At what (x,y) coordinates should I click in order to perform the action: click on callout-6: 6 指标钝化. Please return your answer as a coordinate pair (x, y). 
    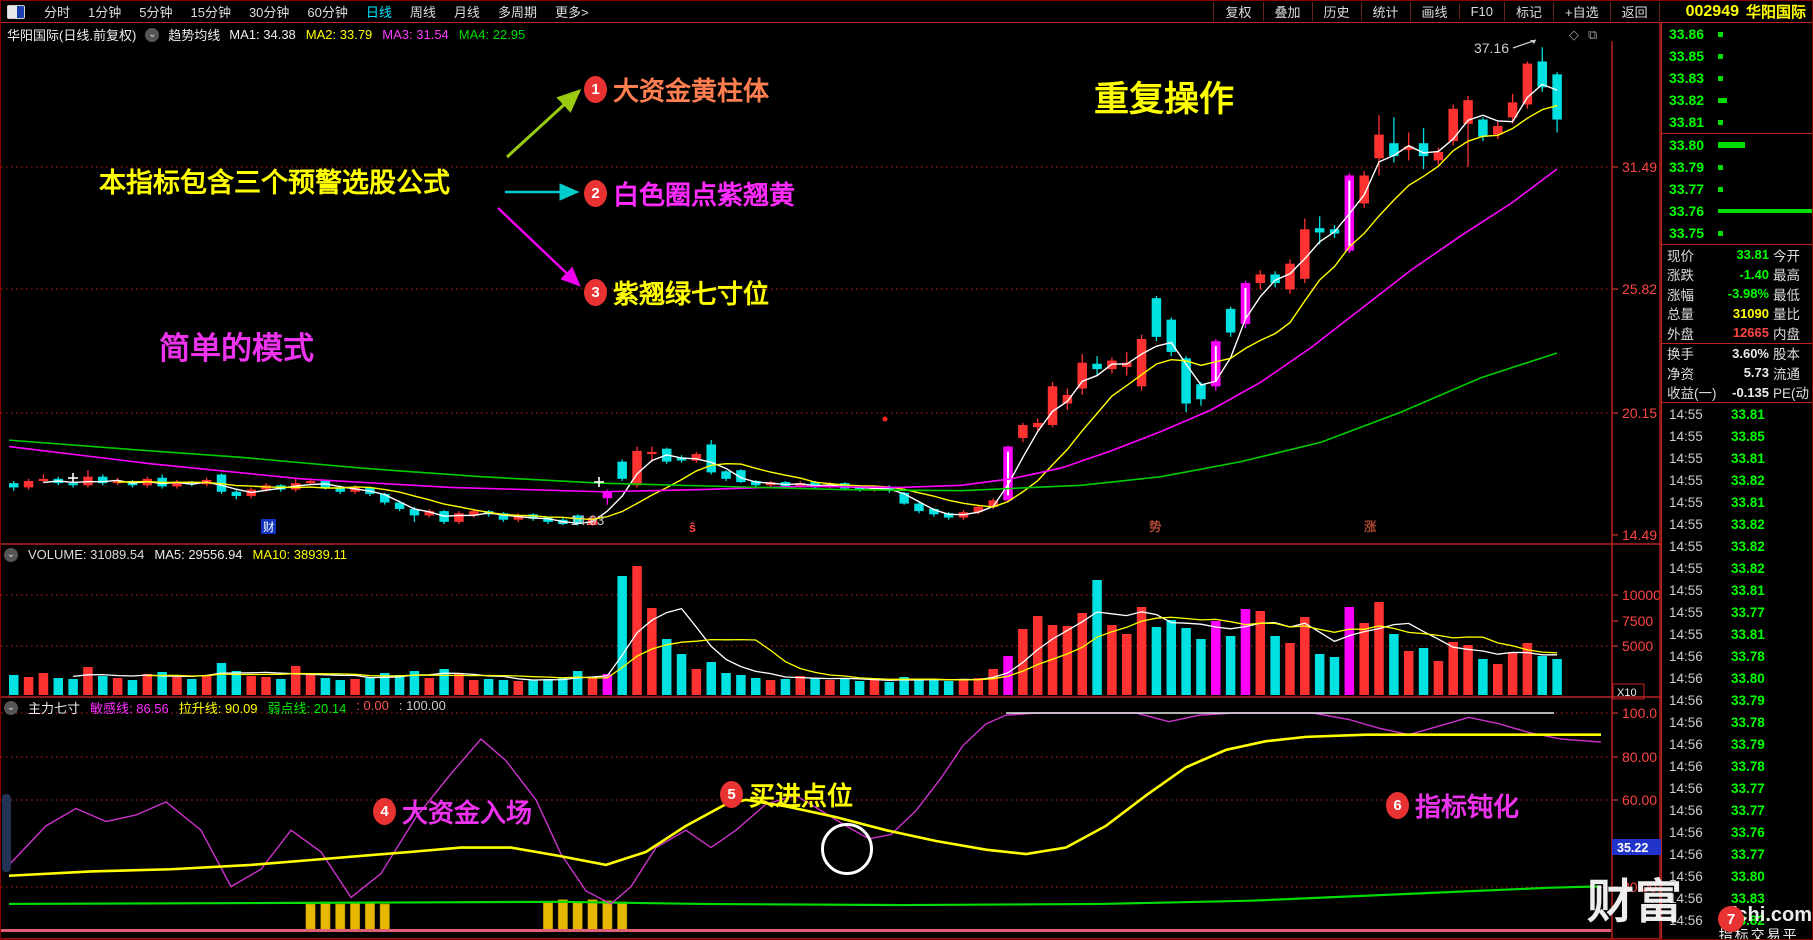
    Looking at the image, I should click on (1452, 805).